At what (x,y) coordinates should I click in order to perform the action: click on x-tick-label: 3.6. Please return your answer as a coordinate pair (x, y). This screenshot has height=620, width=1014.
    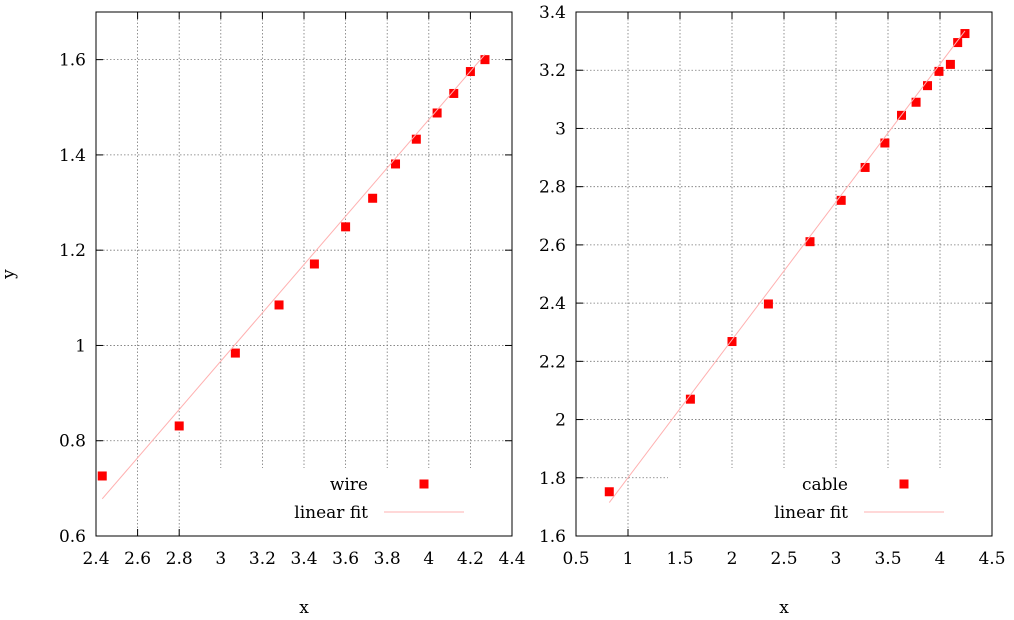
    Looking at the image, I should click on (345, 559).